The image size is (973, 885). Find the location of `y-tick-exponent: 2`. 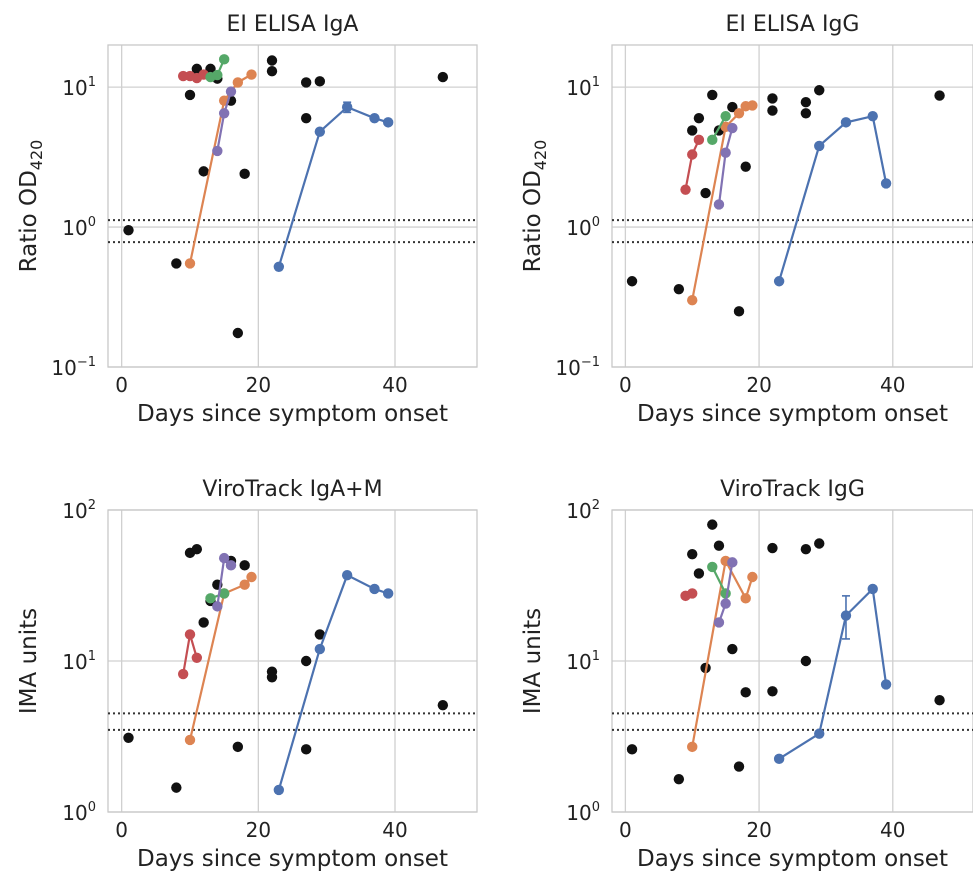

y-tick-exponent: 2 is located at coordinates (596, 505).